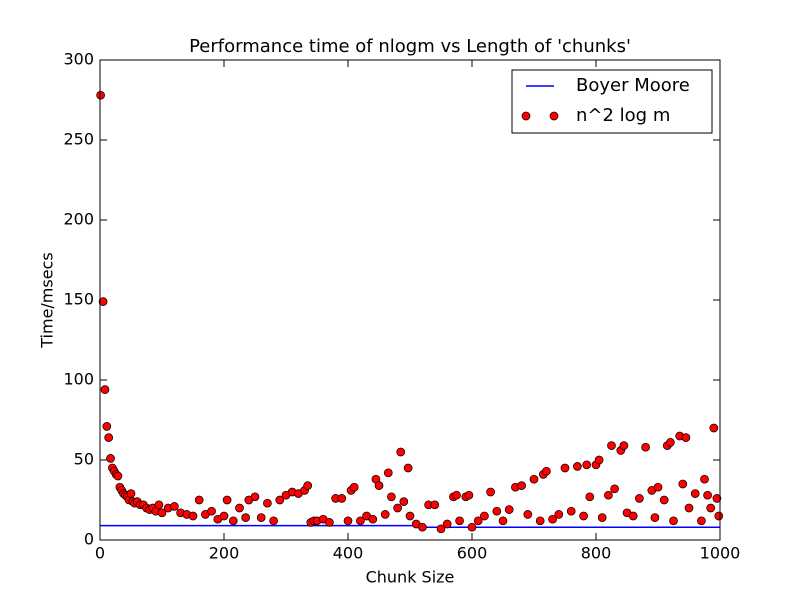  Describe the element at coordinates (623, 115) in the screenshot. I see `legend-label: n^2 log m` at that location.